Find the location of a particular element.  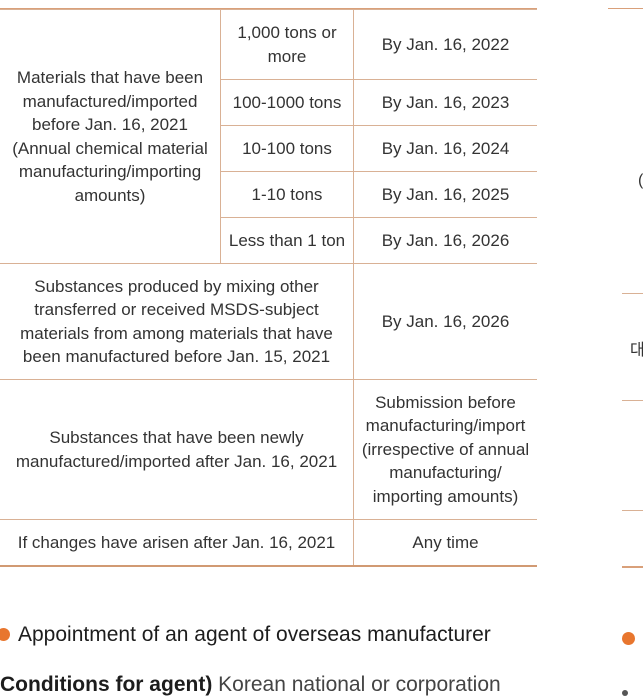

tier-deadline-4: By Jan. 16, 2025 is located at coordinates (445, 194).